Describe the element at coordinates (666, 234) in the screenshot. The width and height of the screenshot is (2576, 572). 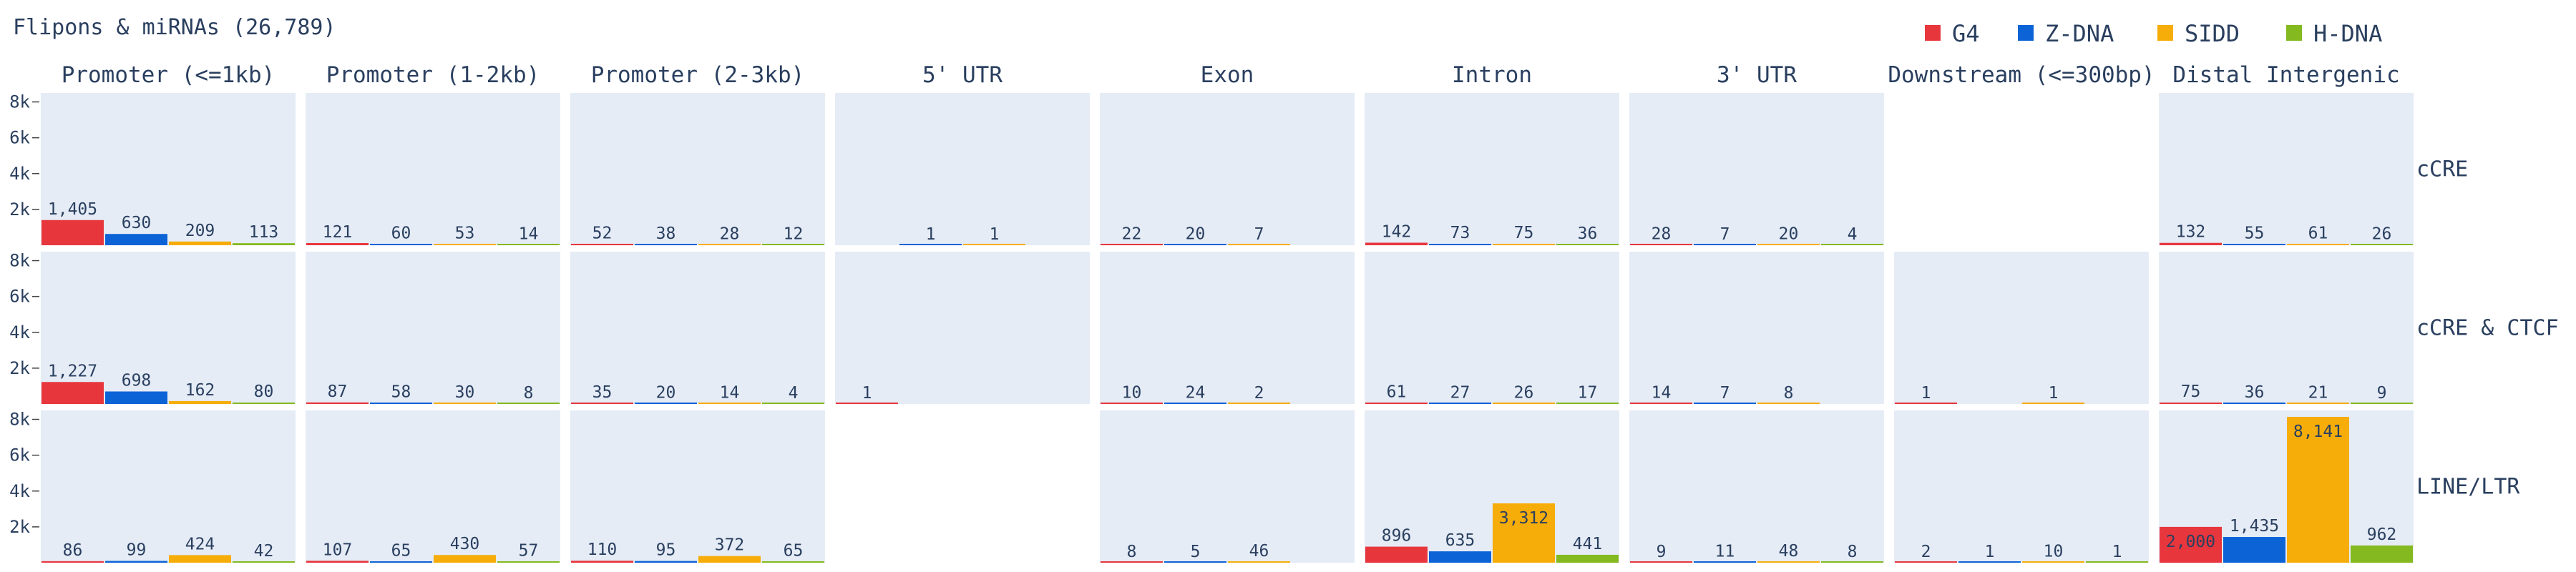
I see `data-label: 38` at that location.